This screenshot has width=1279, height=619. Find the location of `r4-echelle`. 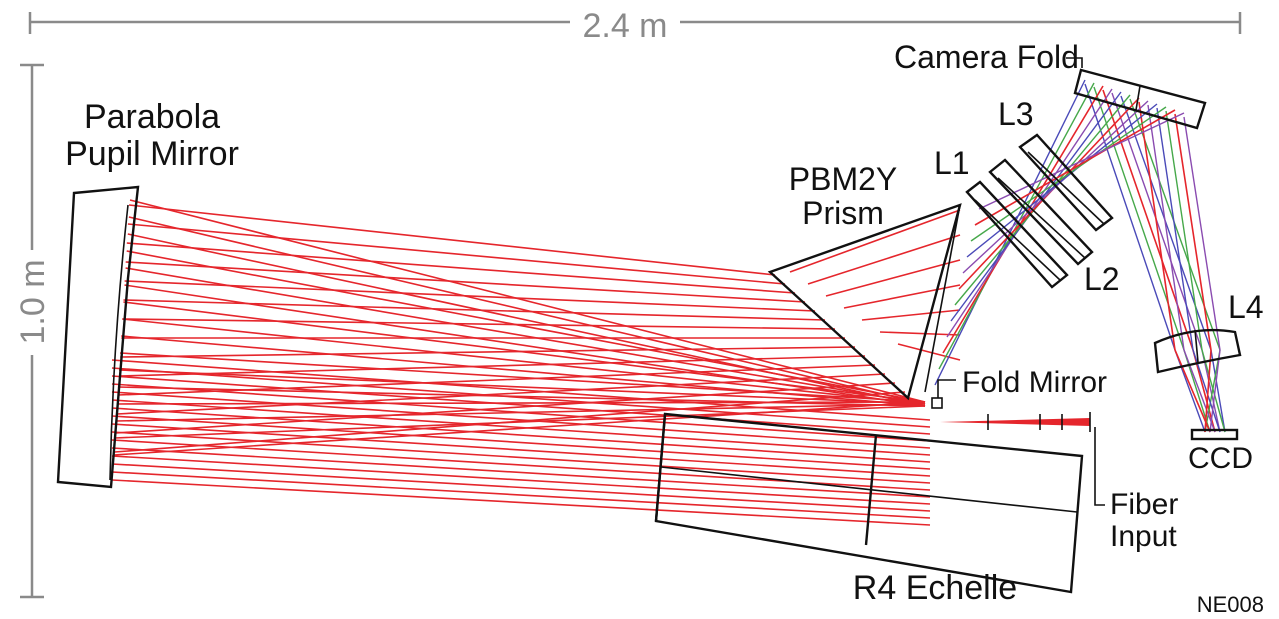

r4-echelle is located at coordinates (869, 503).